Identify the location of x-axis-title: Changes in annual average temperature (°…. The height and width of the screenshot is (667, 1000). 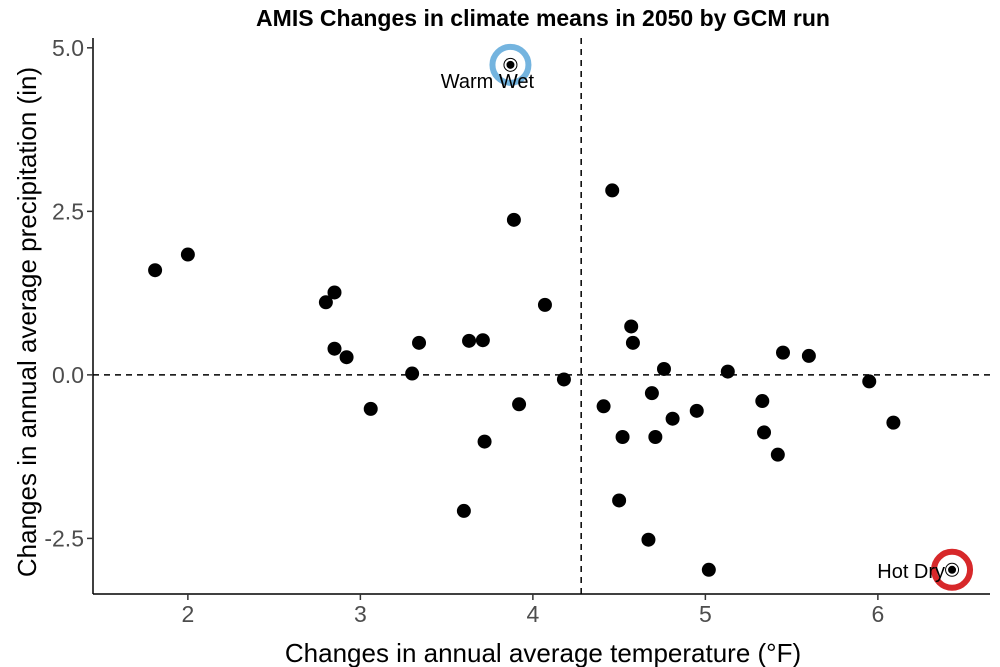
(543, 652).